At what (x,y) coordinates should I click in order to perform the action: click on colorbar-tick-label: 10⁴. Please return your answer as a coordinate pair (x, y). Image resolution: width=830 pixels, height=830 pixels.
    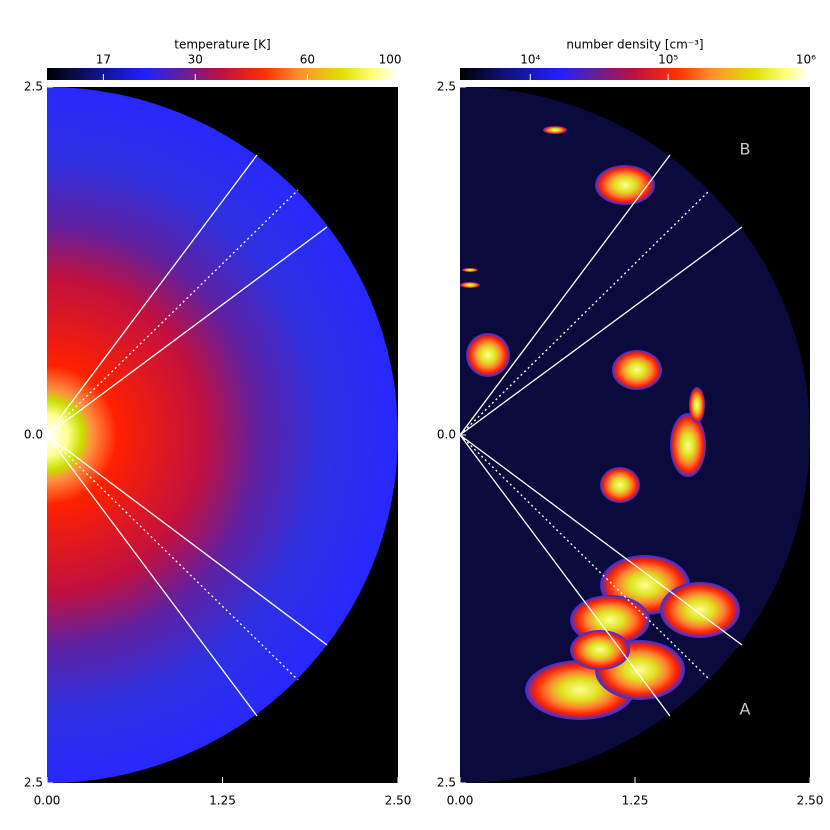
    Looking at the image, I should click on (530, 60).